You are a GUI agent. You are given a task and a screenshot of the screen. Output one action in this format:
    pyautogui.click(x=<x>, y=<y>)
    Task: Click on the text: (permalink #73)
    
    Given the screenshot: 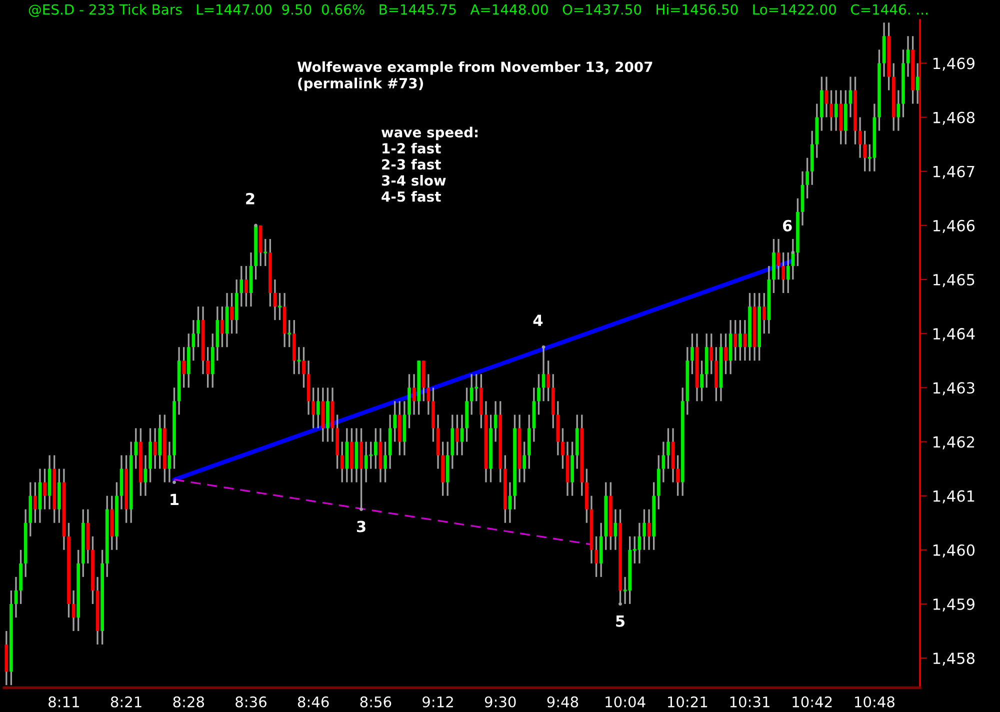 What is the action you would take?
    pyautogui.click(x=361, y=85)
    